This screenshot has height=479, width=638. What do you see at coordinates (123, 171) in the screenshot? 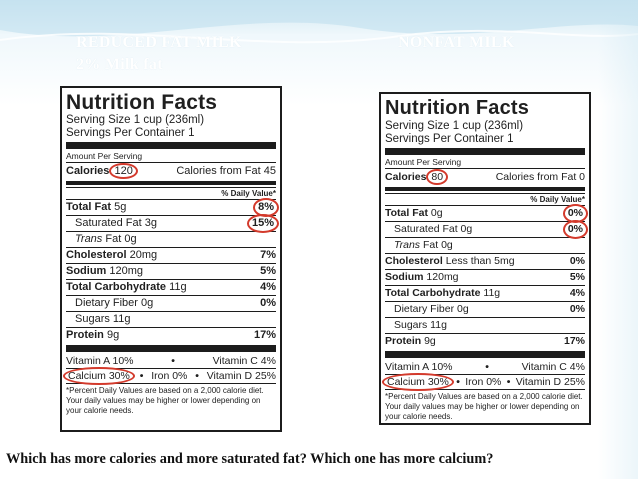
I see `calories-value: 120` at bounding box center [123, 171].